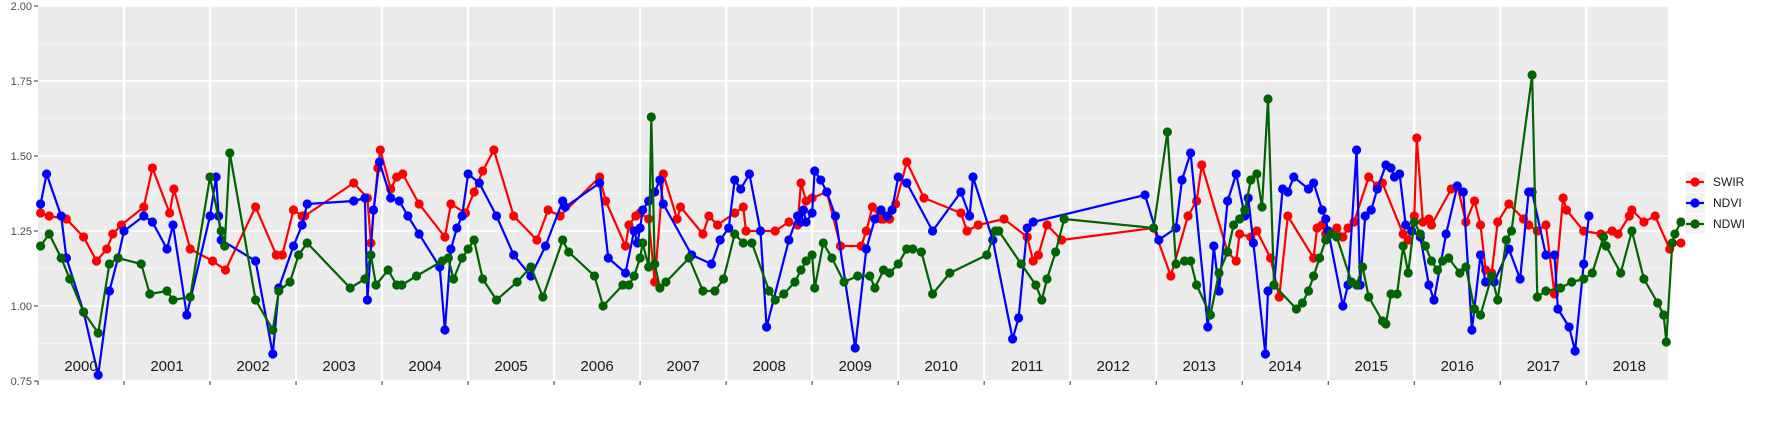 Image resolution: width=1773 pixels, height=442 pixels. Describe the element at coordinates (682, 366) in the screenshot. I see `year-label: 2007` at that location.